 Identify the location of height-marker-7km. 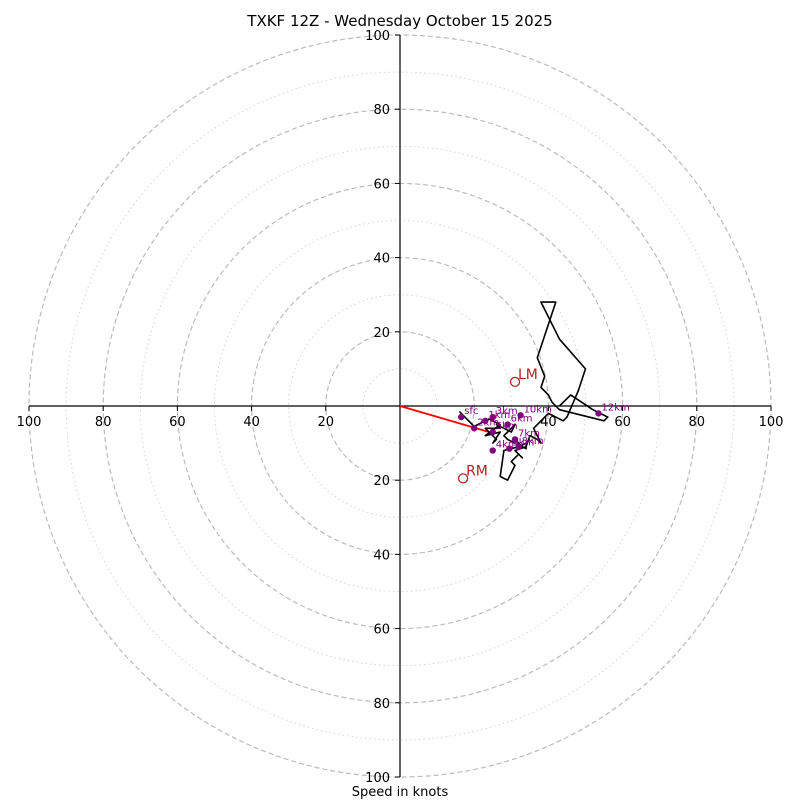
(515, 439).